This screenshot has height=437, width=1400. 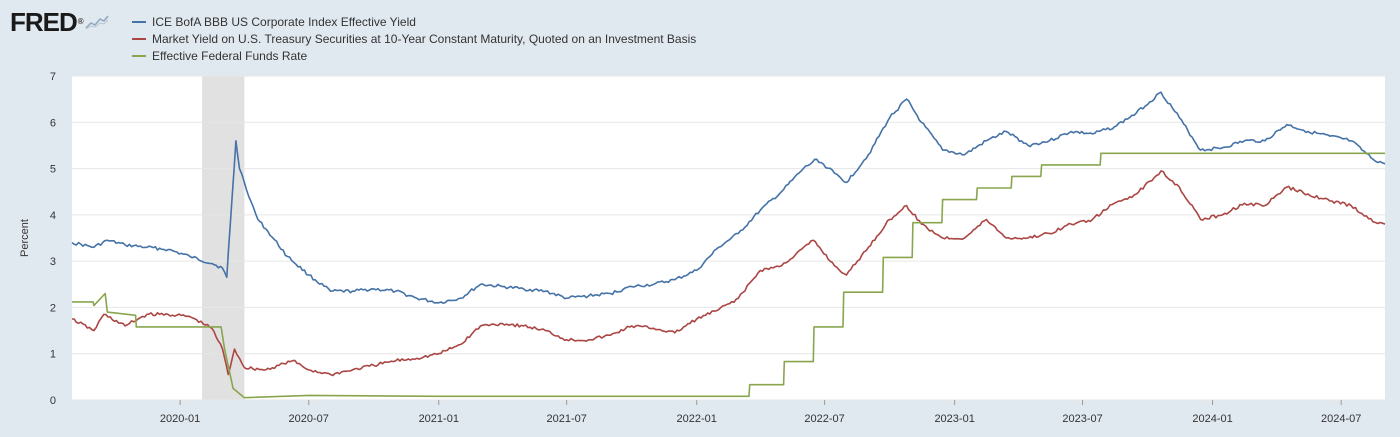 I want to click on x-tick-label: 2023-07, so click(x=1082, y=419).